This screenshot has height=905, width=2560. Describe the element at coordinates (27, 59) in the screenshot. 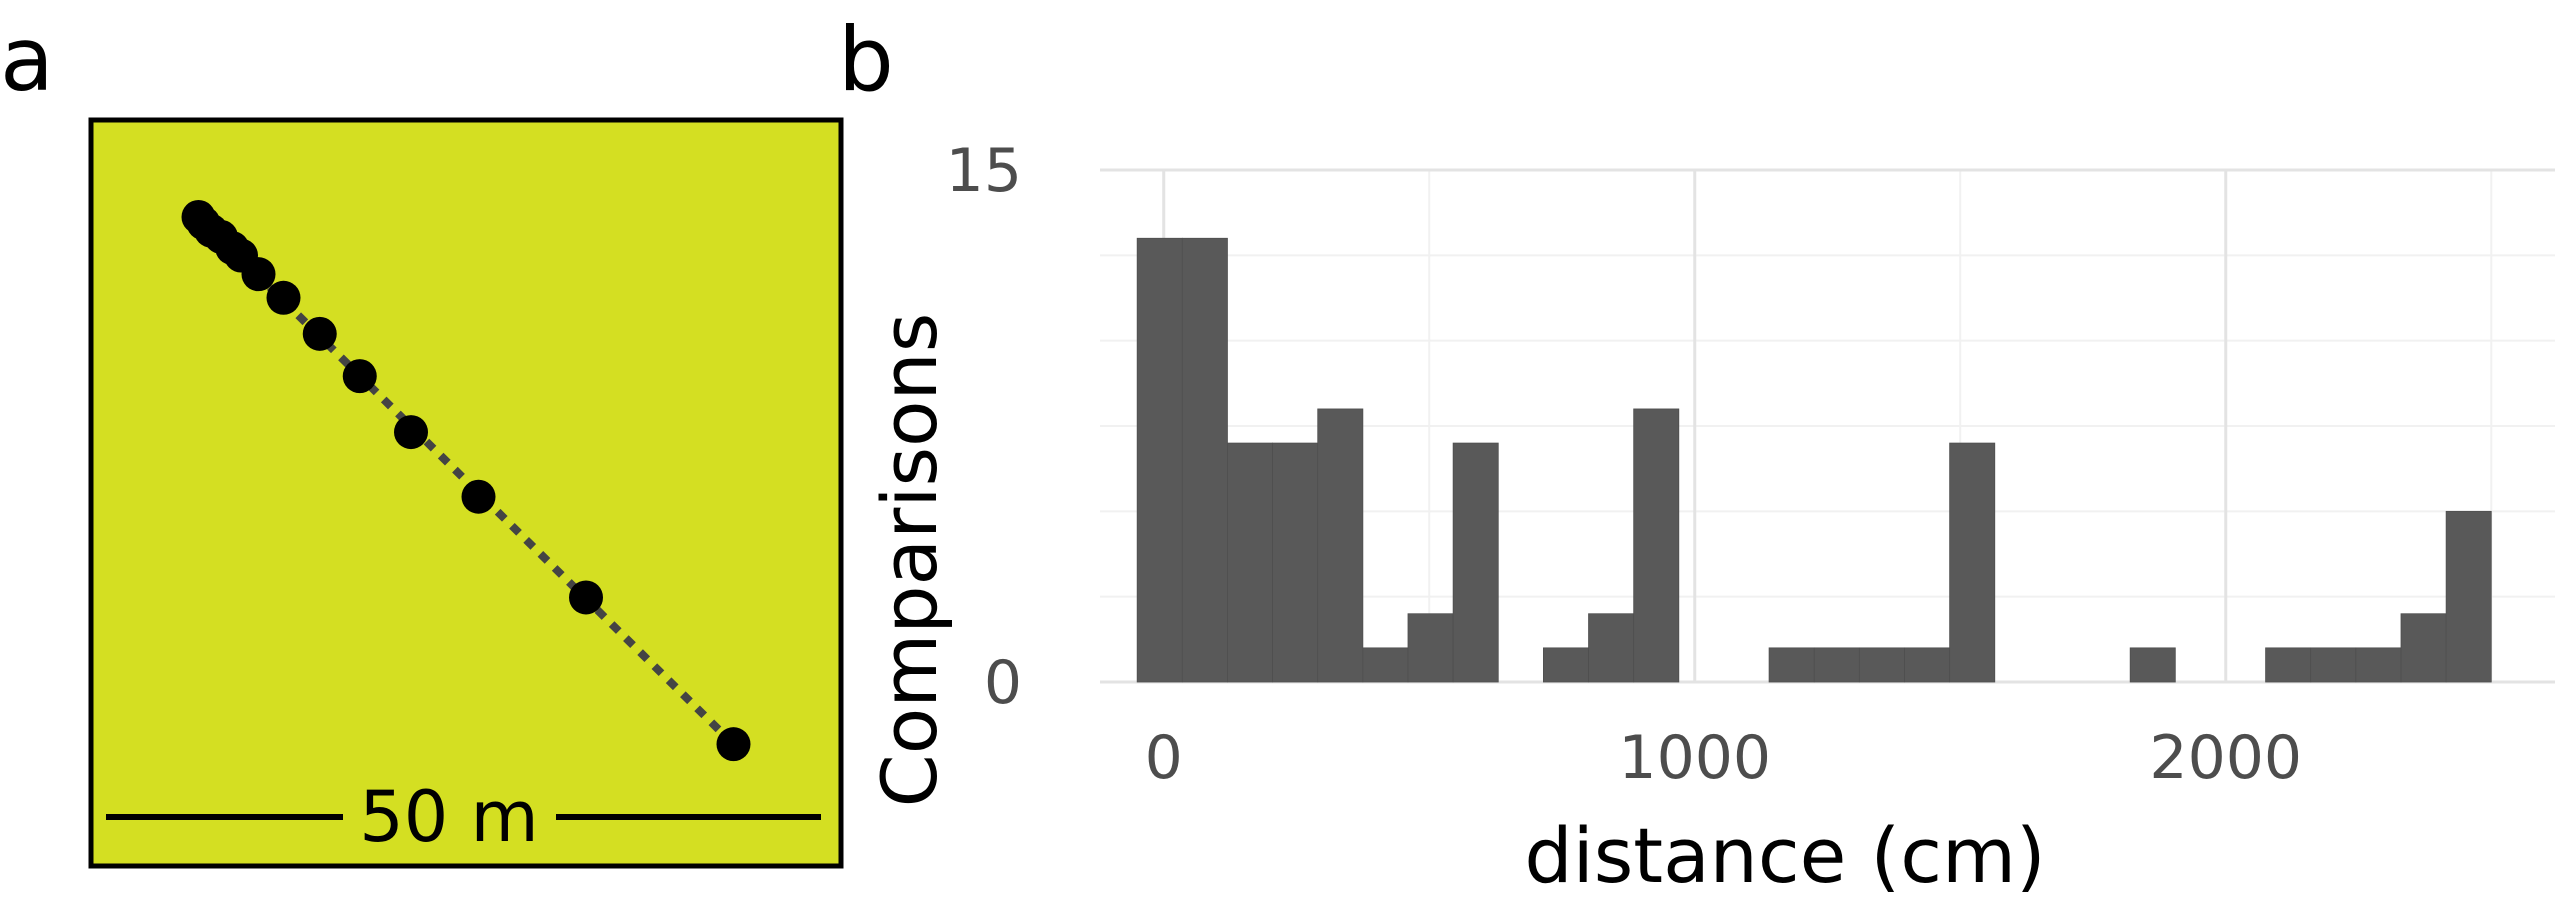

I see `panel-a-letter: a` at that location.